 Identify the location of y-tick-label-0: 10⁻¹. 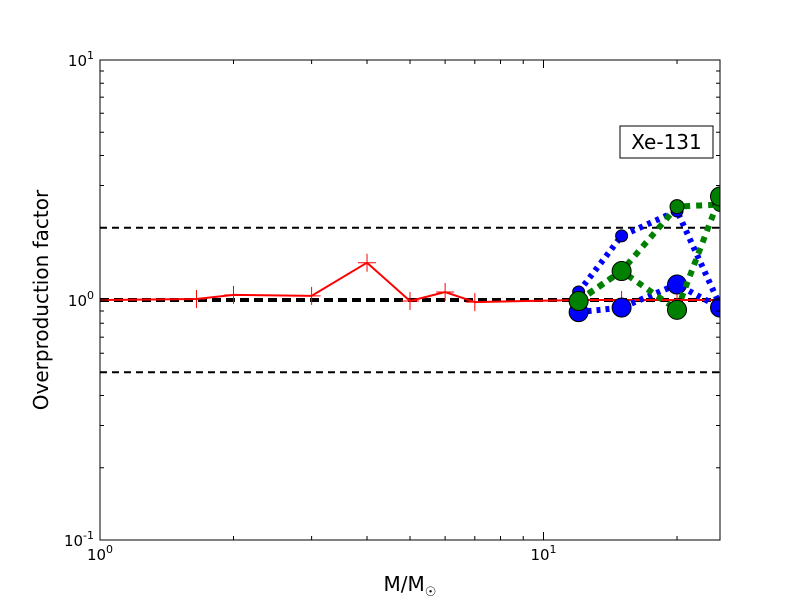
(79, 539).